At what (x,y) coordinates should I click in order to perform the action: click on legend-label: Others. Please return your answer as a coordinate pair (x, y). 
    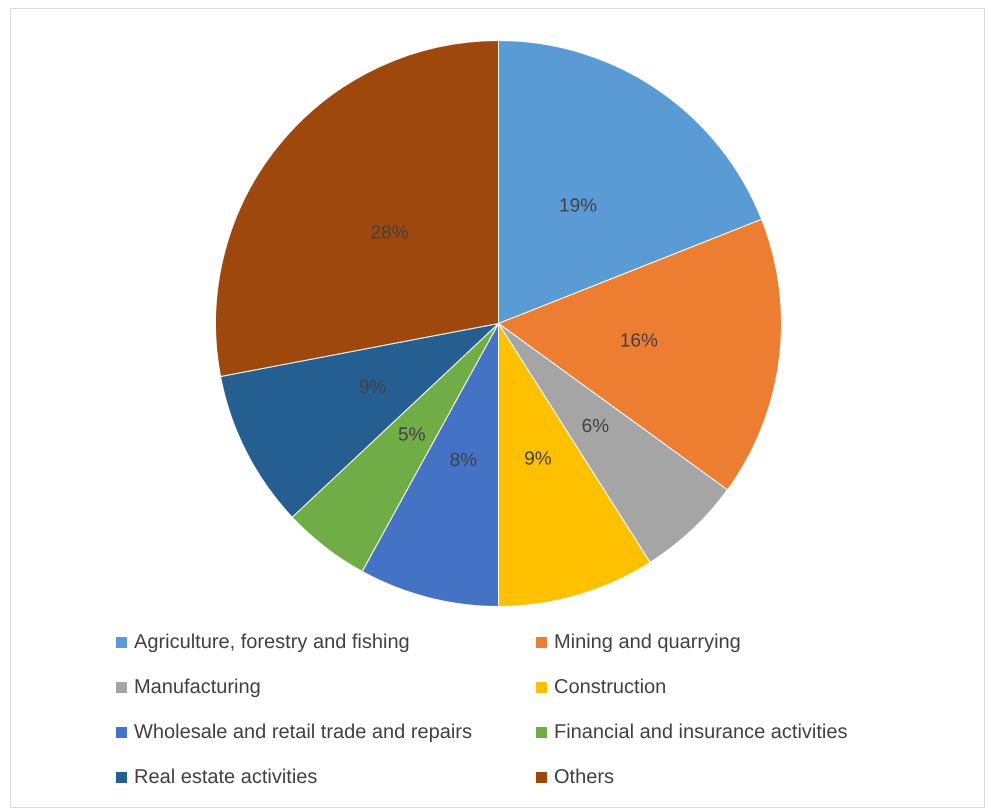
    Looking at the image, I should click on (584, 777).